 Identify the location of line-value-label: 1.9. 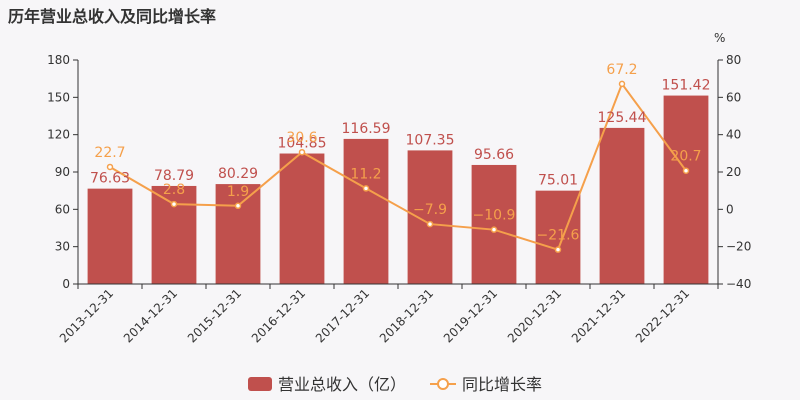
(238, 192).